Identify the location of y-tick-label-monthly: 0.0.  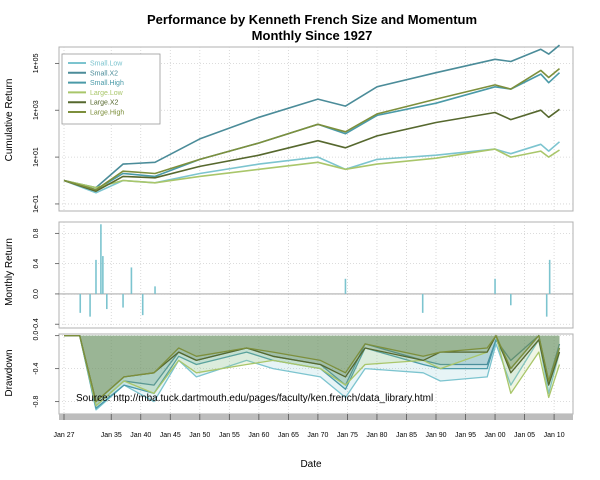
(36, 294).